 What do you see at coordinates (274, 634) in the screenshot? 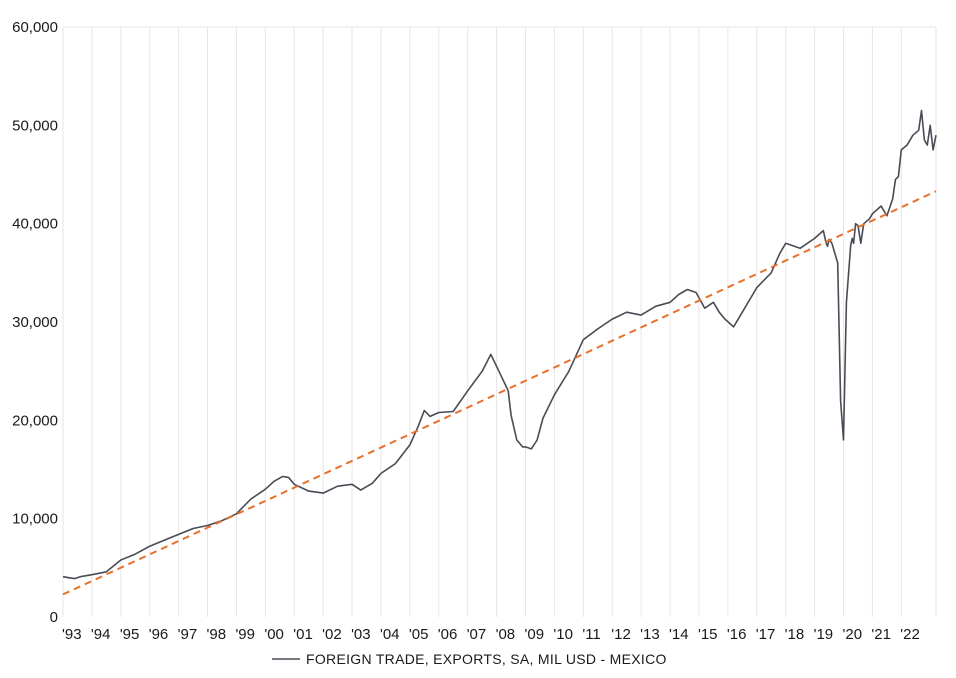
I see `x-tick-label-2000: '00` at bounding box center [274, 634].